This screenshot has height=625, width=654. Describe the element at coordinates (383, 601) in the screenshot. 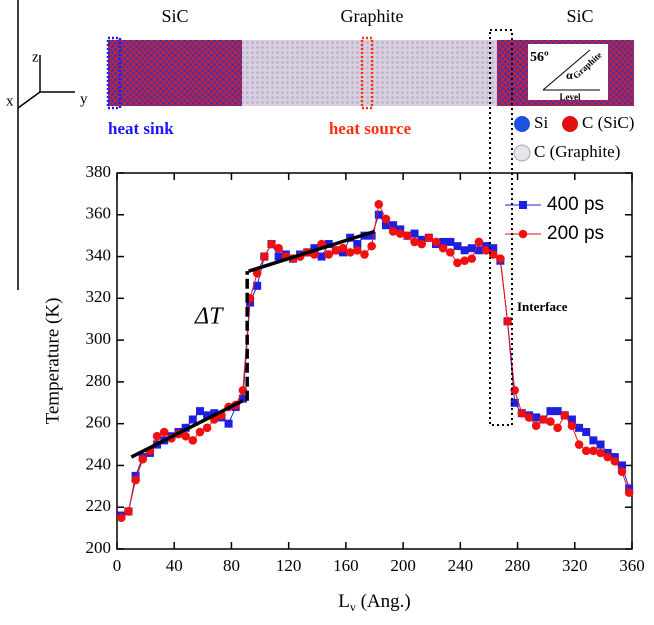

I see `x-label-rest: (Ang.)` at that location.